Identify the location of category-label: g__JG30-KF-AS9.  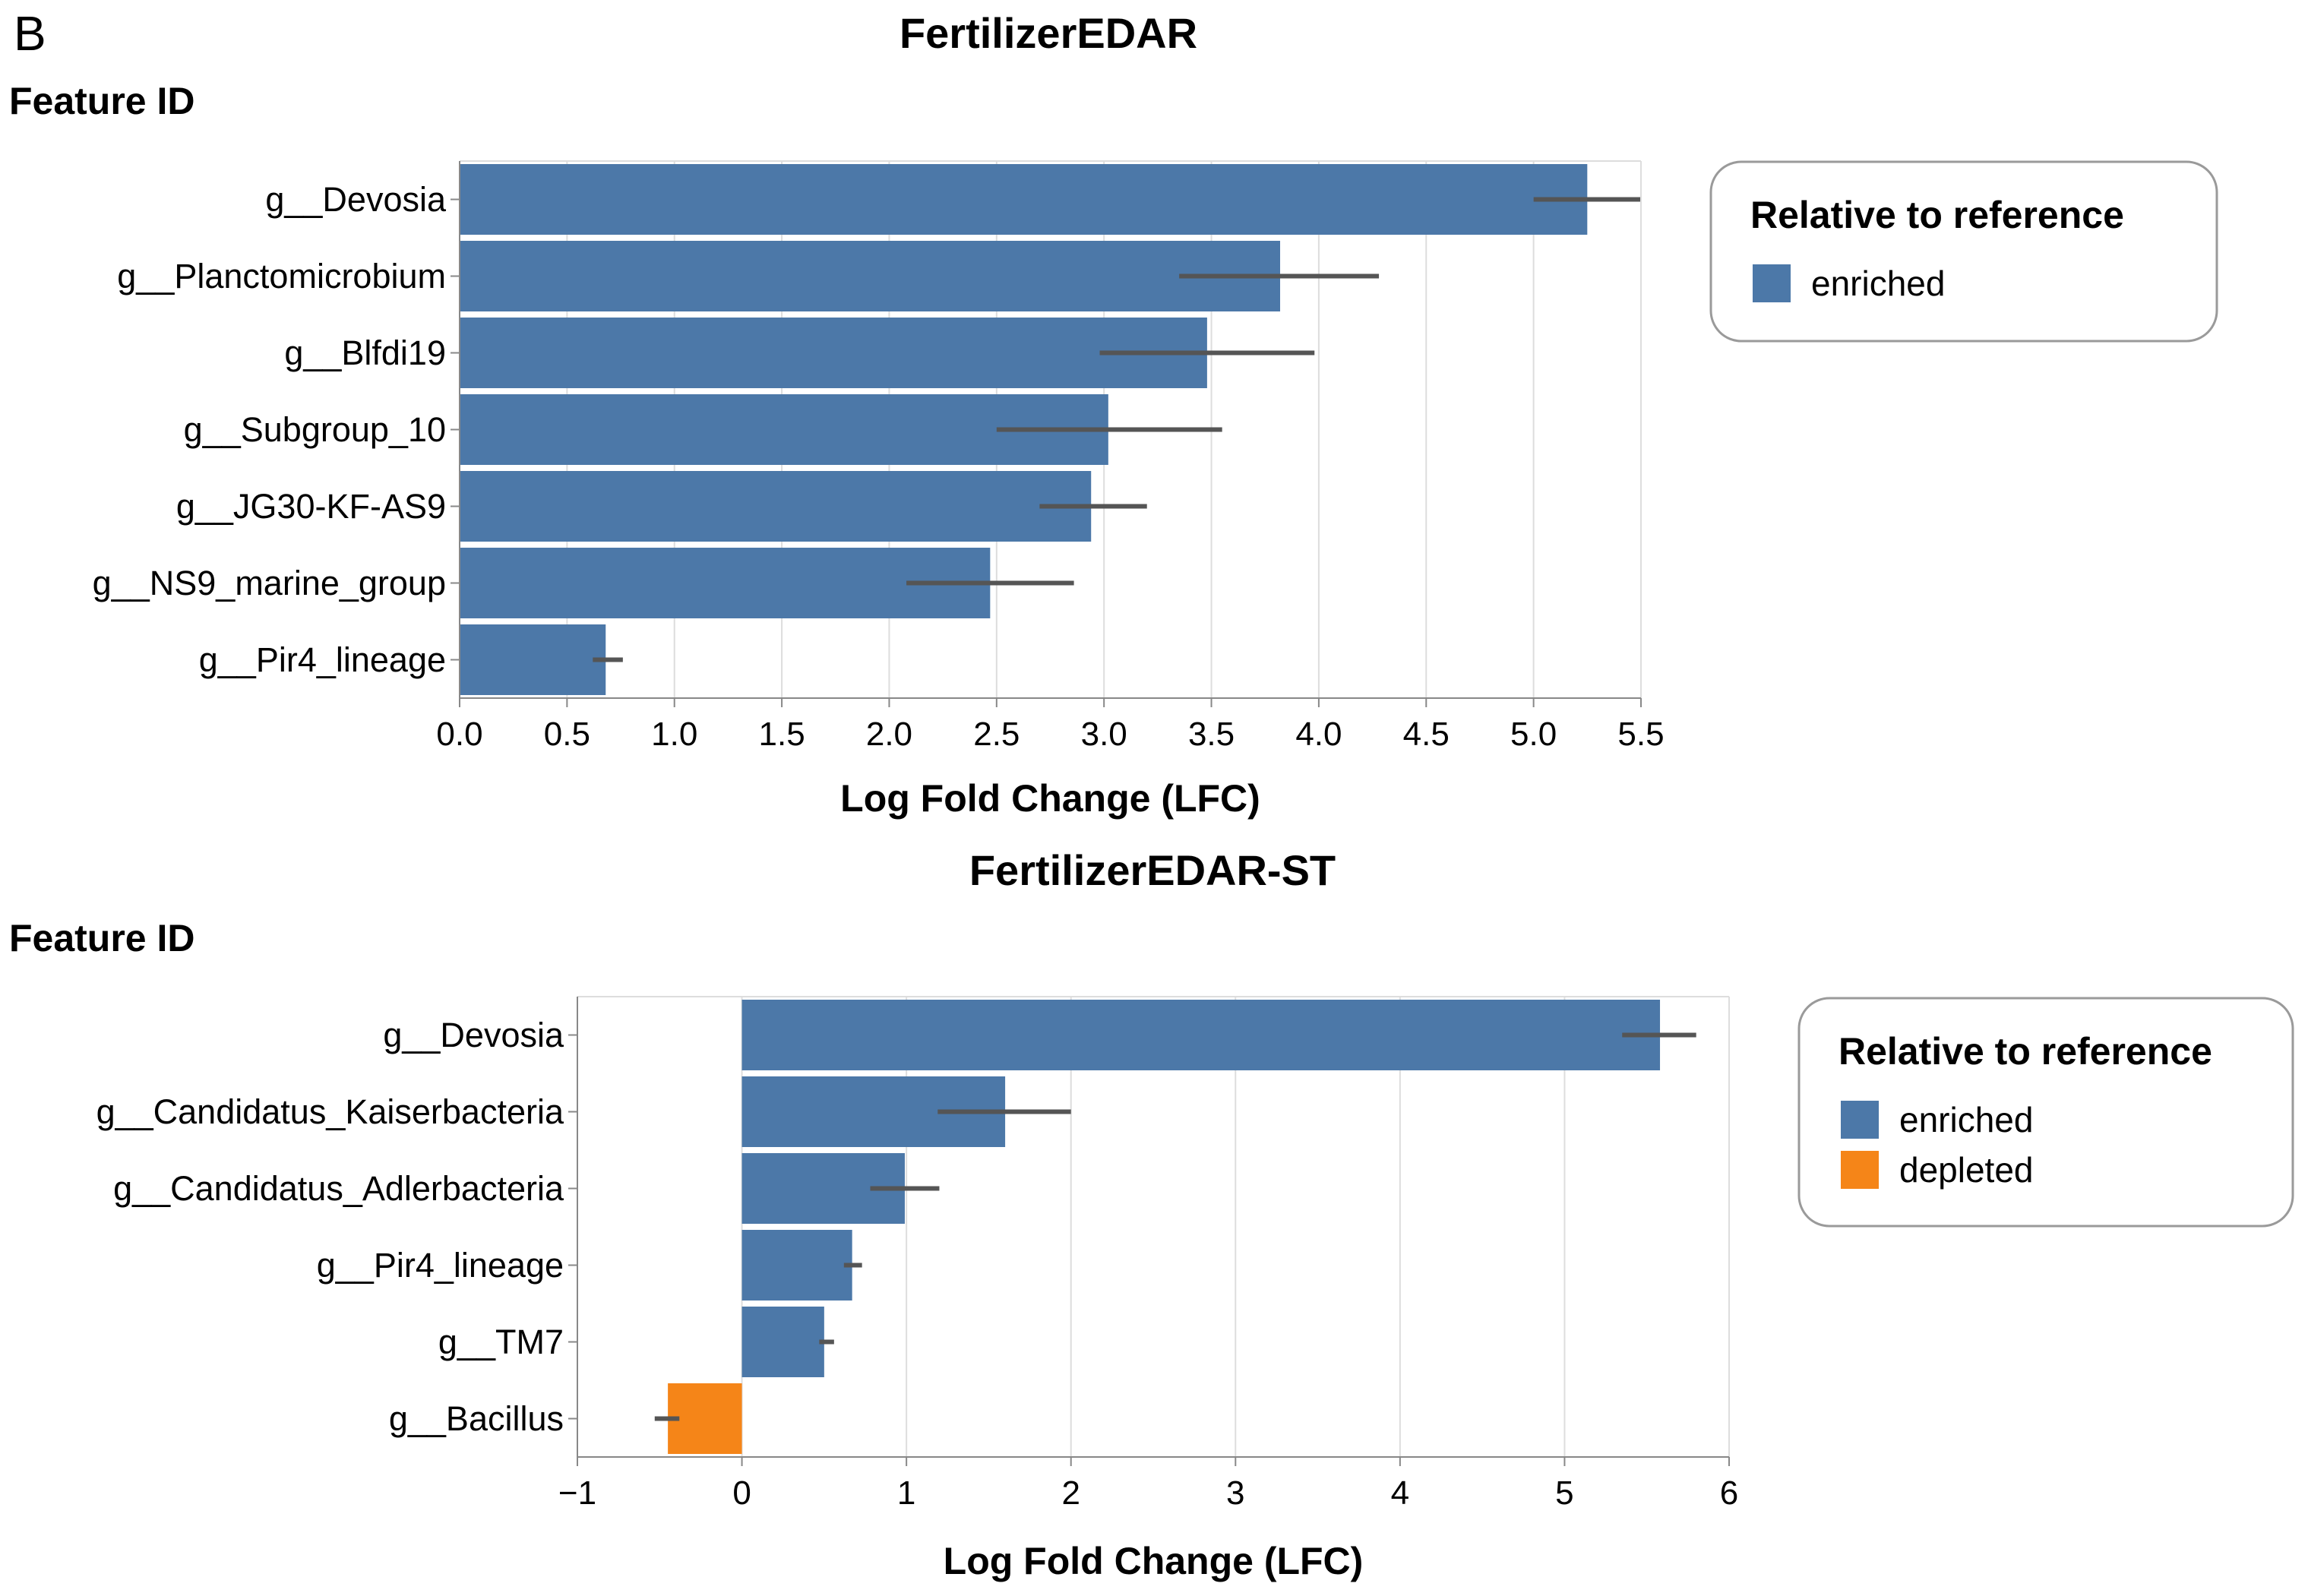
(311, 506).